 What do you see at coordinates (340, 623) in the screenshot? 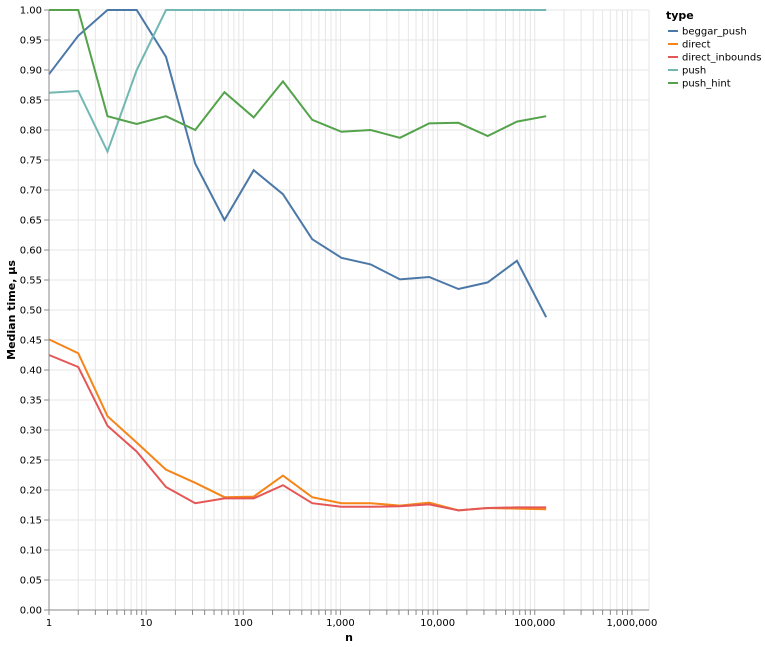
I see `x-tick-label: 1,000` at bounding box center [340, 623].